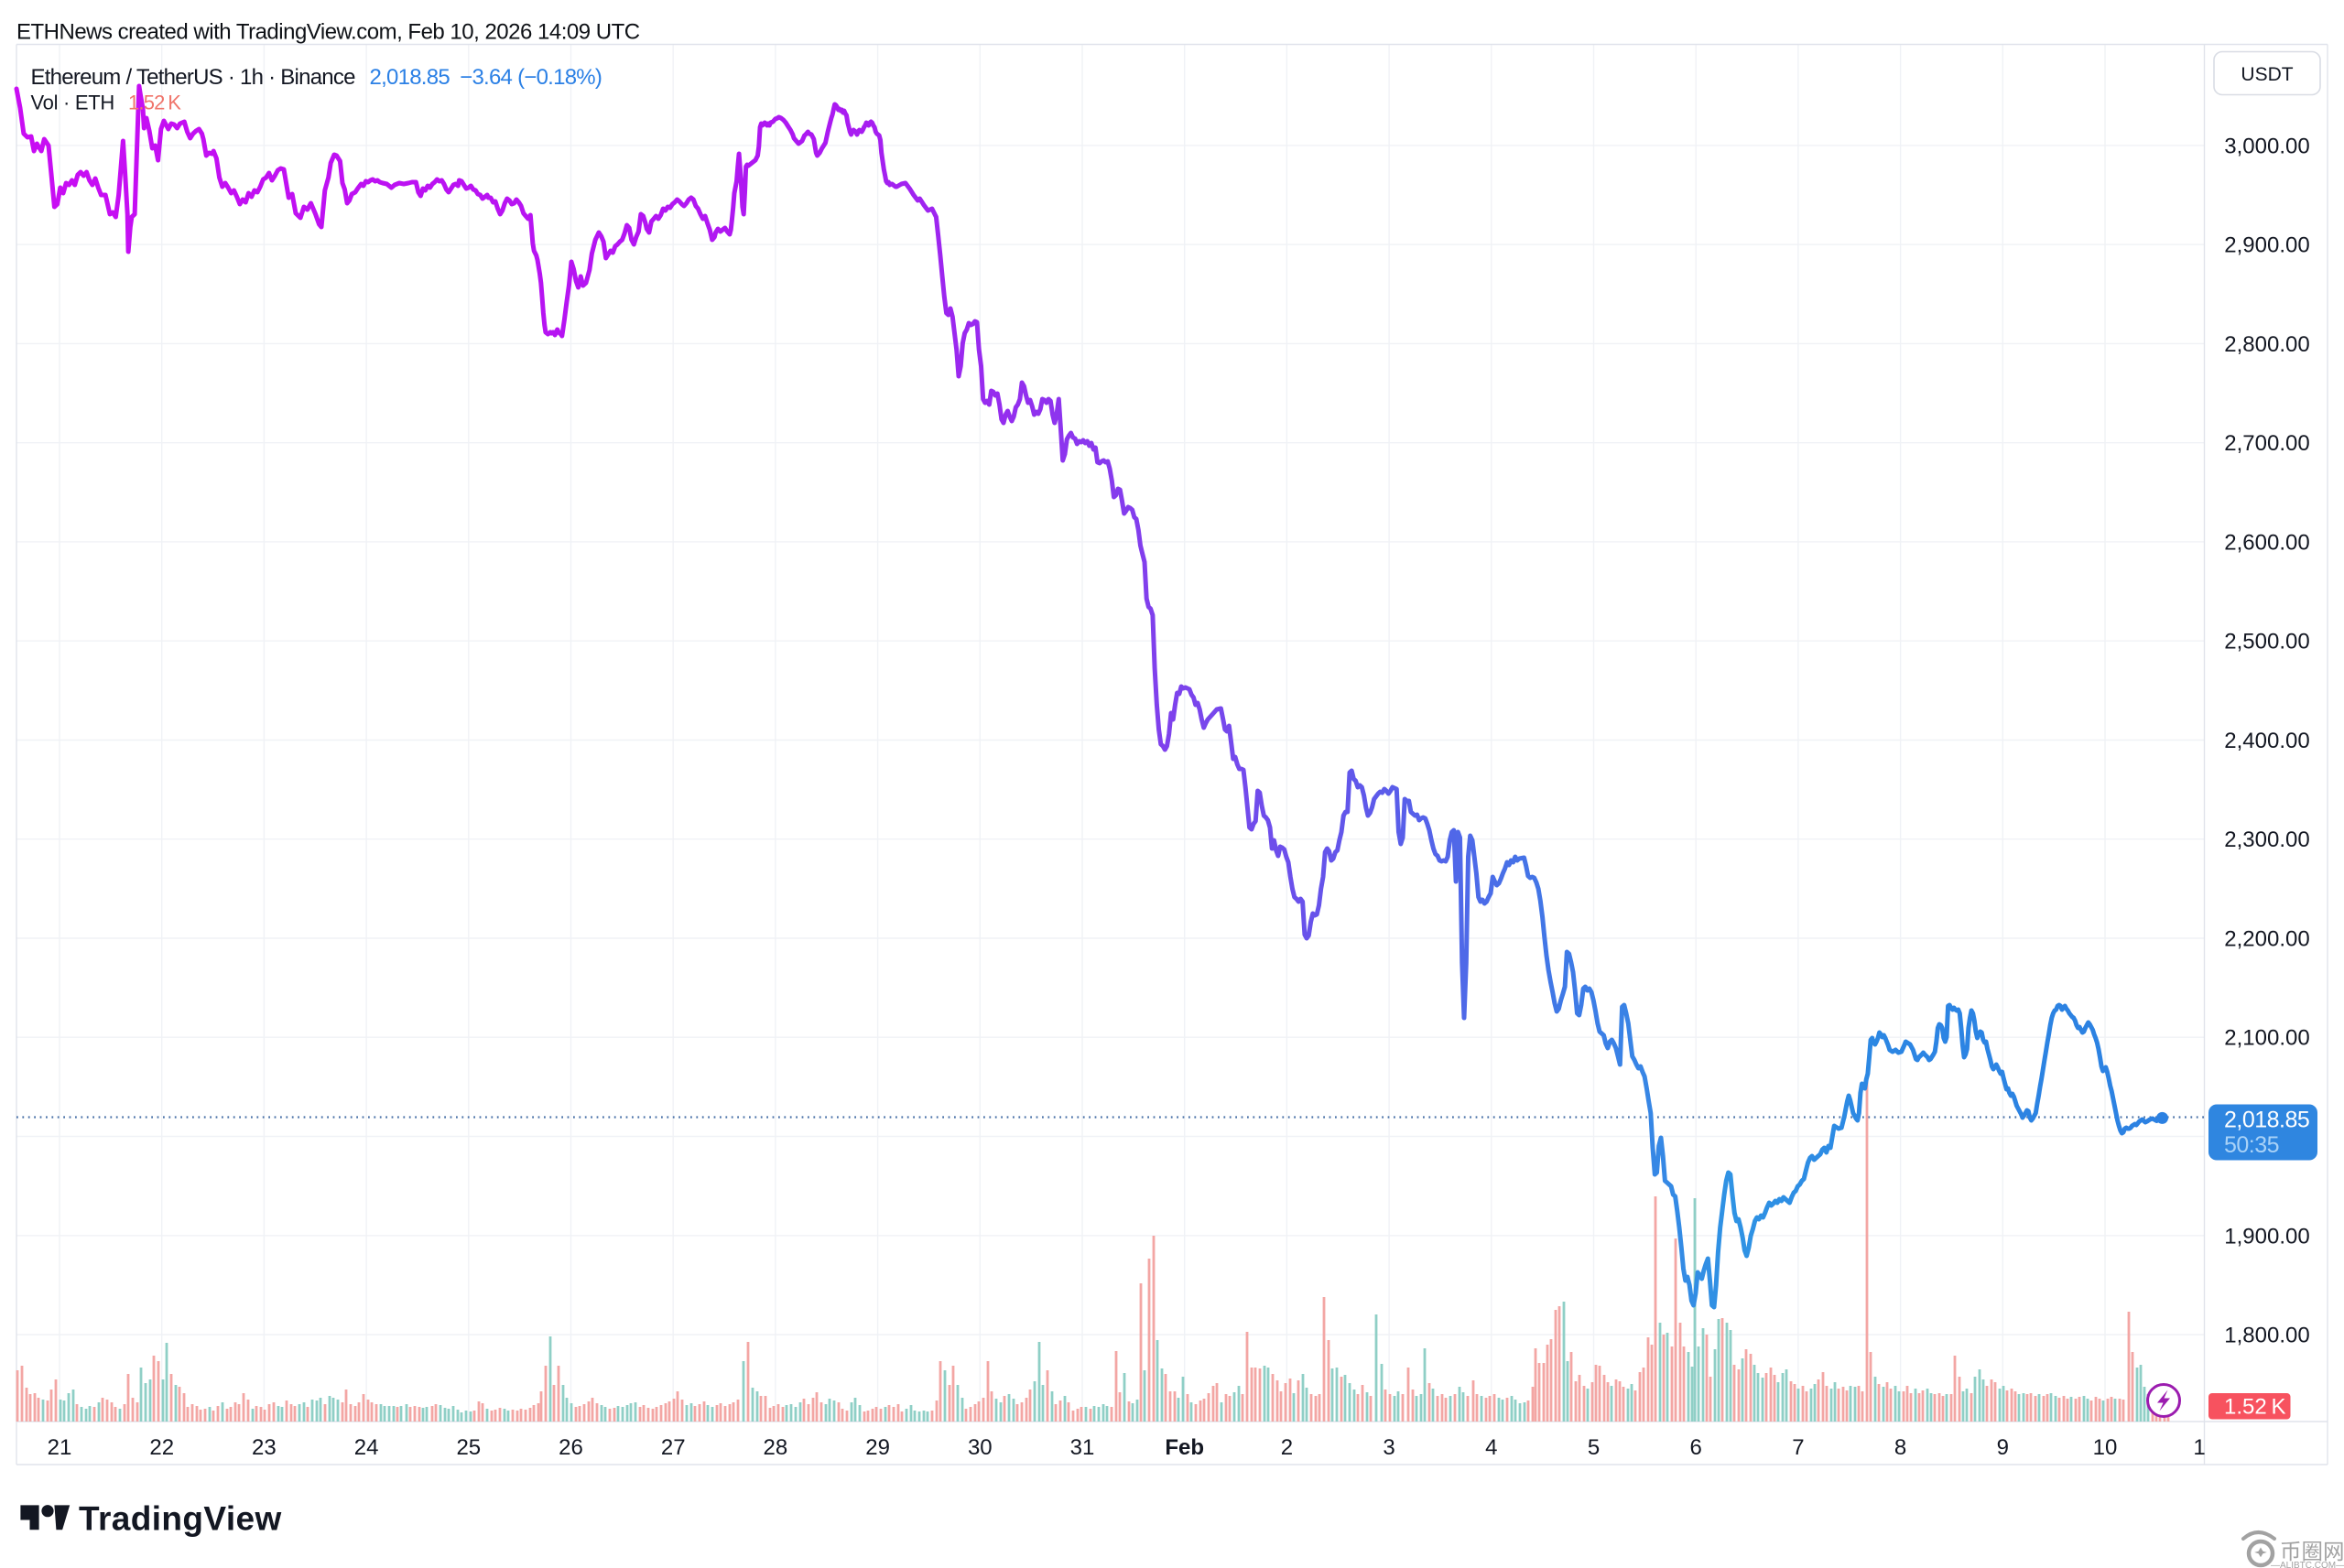 Image resolution: width=2344 pixels, height=1568 pixels. What do you see at coordinates (2266, 1336) in the screenshot?
I see `svg-text: 1,800.00` at bounding box center [2266, 1336].